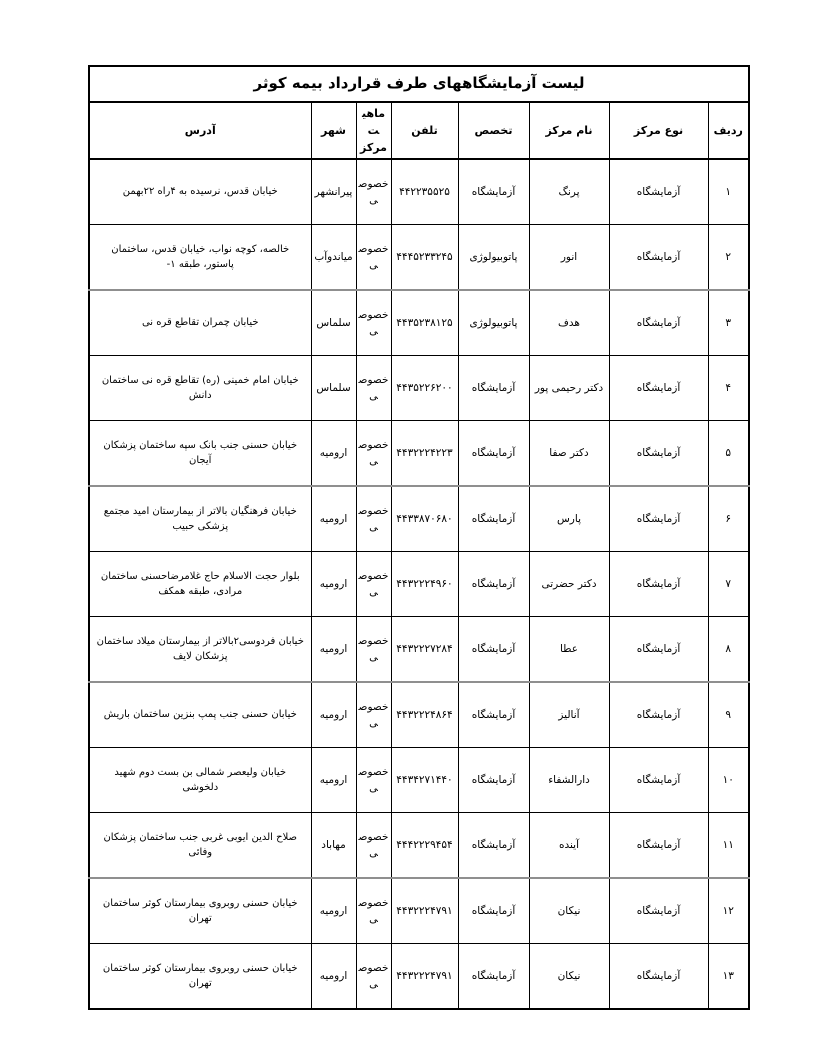  I want to click on cell-row-number: ۱۱, so click(728, 846).